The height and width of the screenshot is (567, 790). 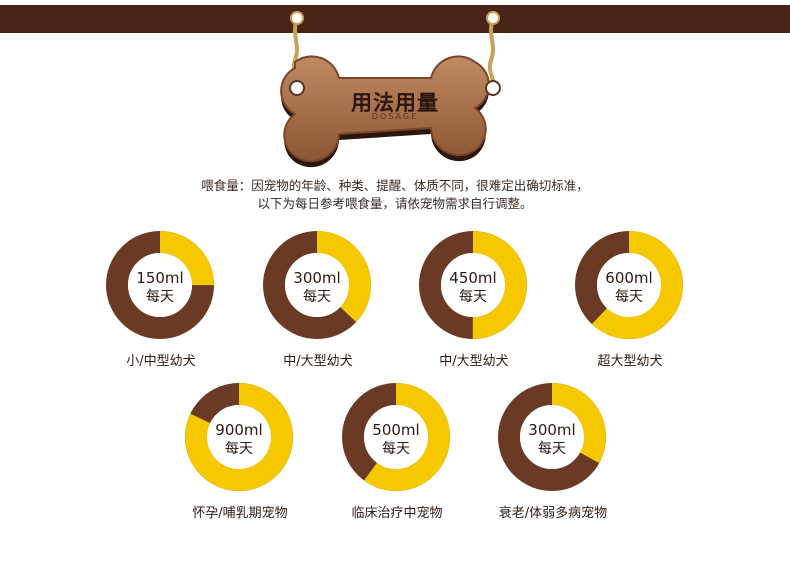 I want to click on dose-amount: 150ml, so click(x=160, y=278).